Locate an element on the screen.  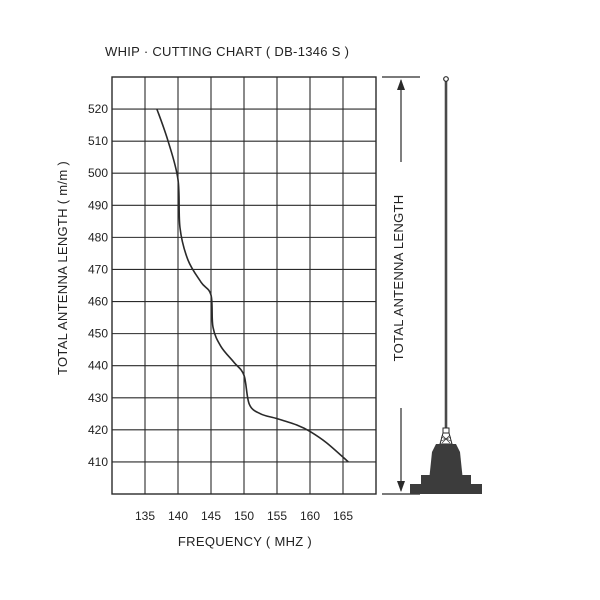
x-tick-labels: 135 140 145 150 155 160 165 is located at coordinates (244, 516).